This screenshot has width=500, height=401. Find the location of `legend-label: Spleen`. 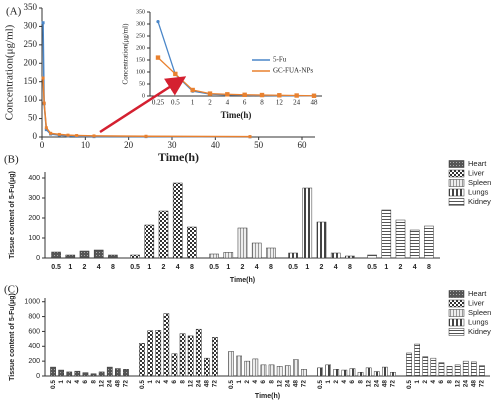

legend-label: Spleen is located at coordinates (479, 182).